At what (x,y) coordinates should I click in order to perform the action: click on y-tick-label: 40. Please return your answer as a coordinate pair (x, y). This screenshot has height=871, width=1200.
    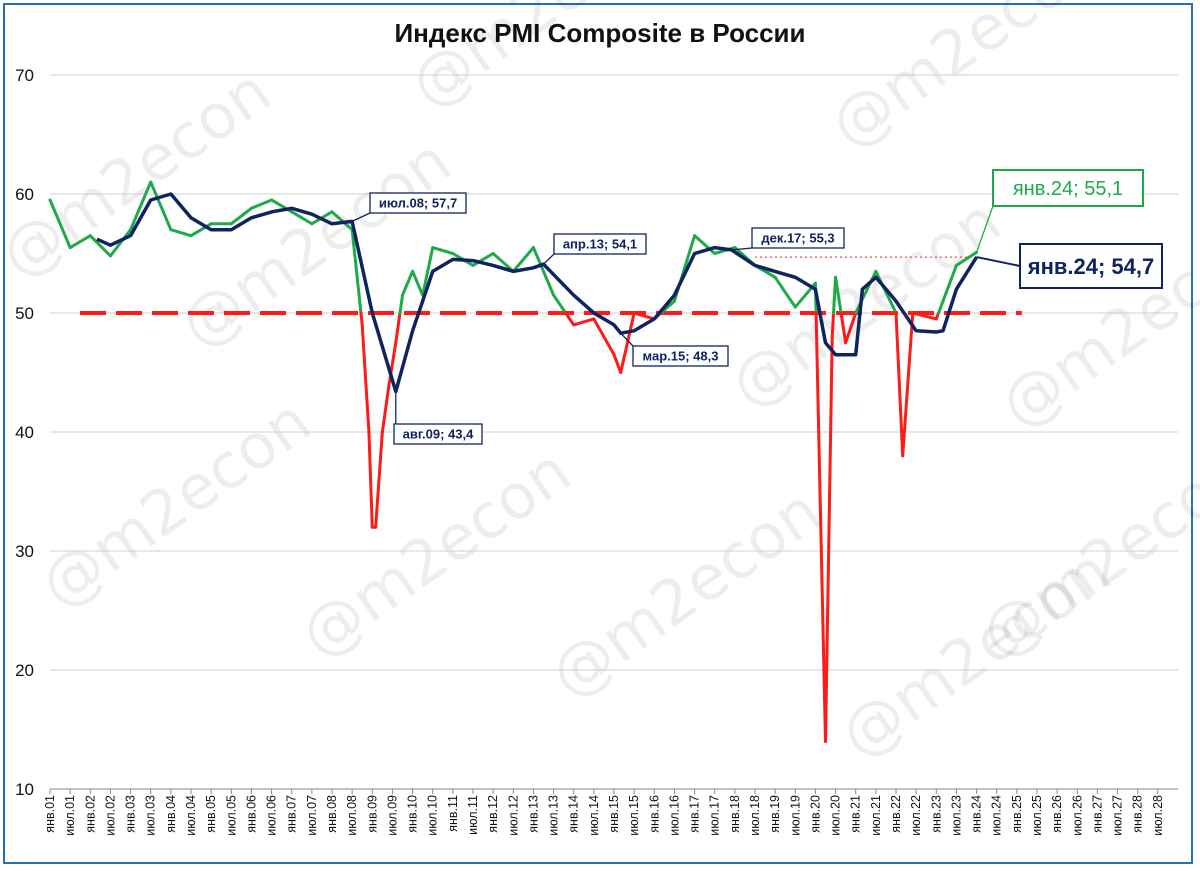
    Looking at the image, I should click on (24, 432).